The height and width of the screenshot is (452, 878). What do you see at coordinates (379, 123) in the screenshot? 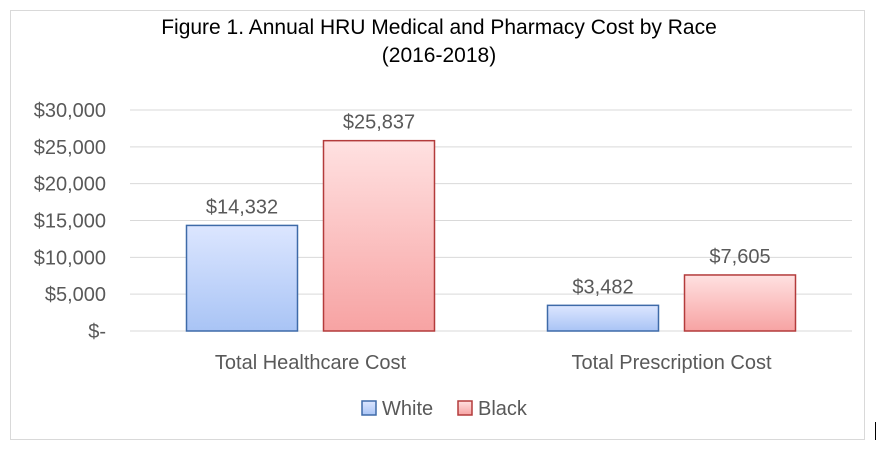
I see `value-label: $25,837` at bounding box center [379, 123].